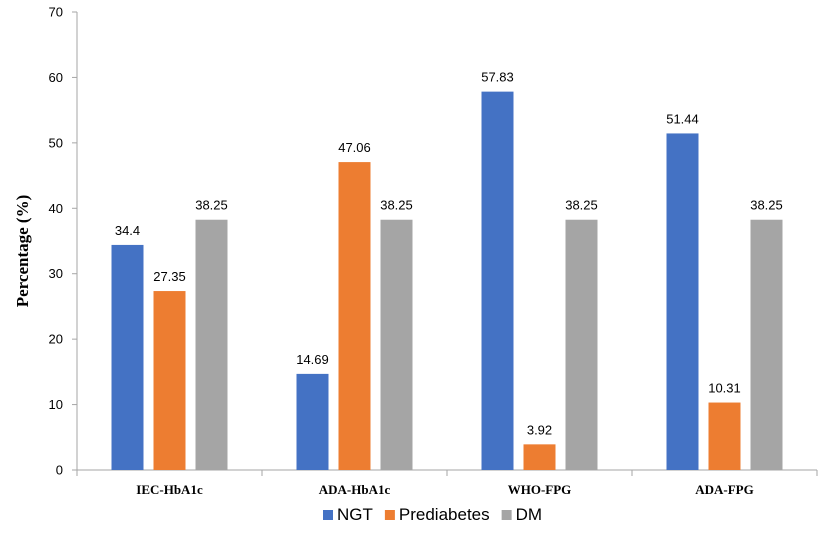 The width and height of the screenshot is (830, 533). What do you see at coordinates (59, 470) in the screenshot?
I see `y-tick-label: 0` at bounding box center [59, 470].